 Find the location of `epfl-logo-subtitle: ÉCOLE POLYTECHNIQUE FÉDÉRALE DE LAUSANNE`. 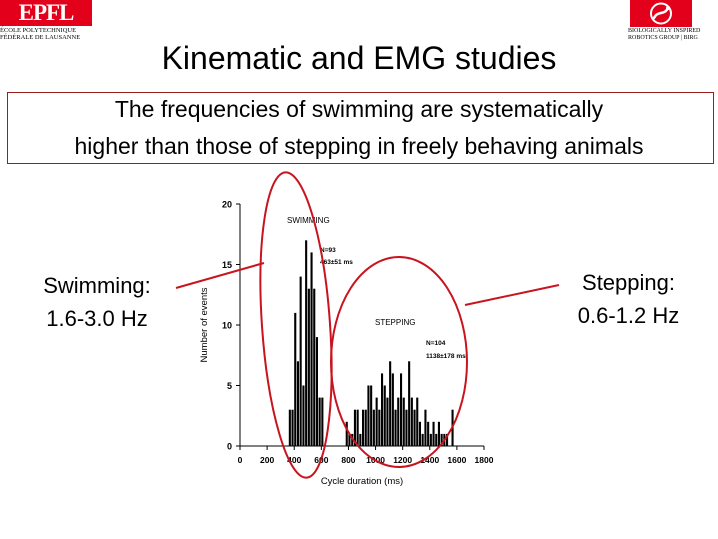

epfl-logo-subtitle: ÉCOLE POLYTECHNIQUE FÉDÉRALE DE LAUSANNE is located at coordinates (40, 34).